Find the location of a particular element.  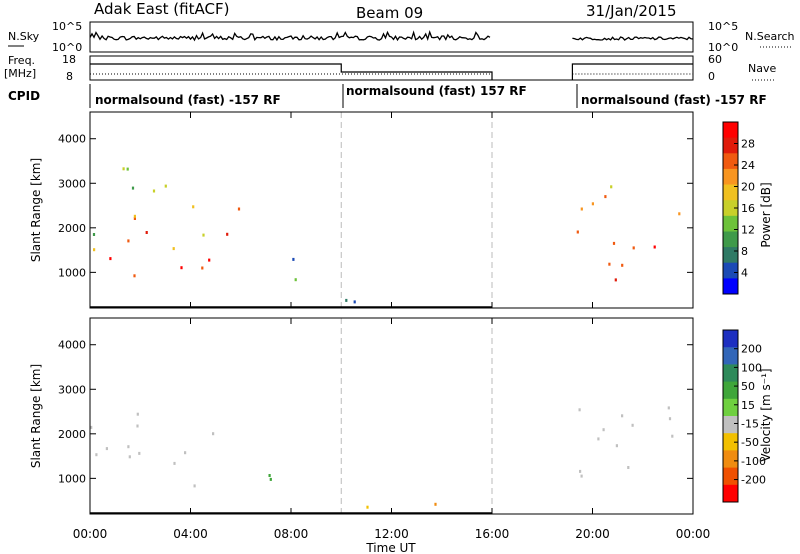

x-tick-label: 00:00 is located at coordinates (90, 534).